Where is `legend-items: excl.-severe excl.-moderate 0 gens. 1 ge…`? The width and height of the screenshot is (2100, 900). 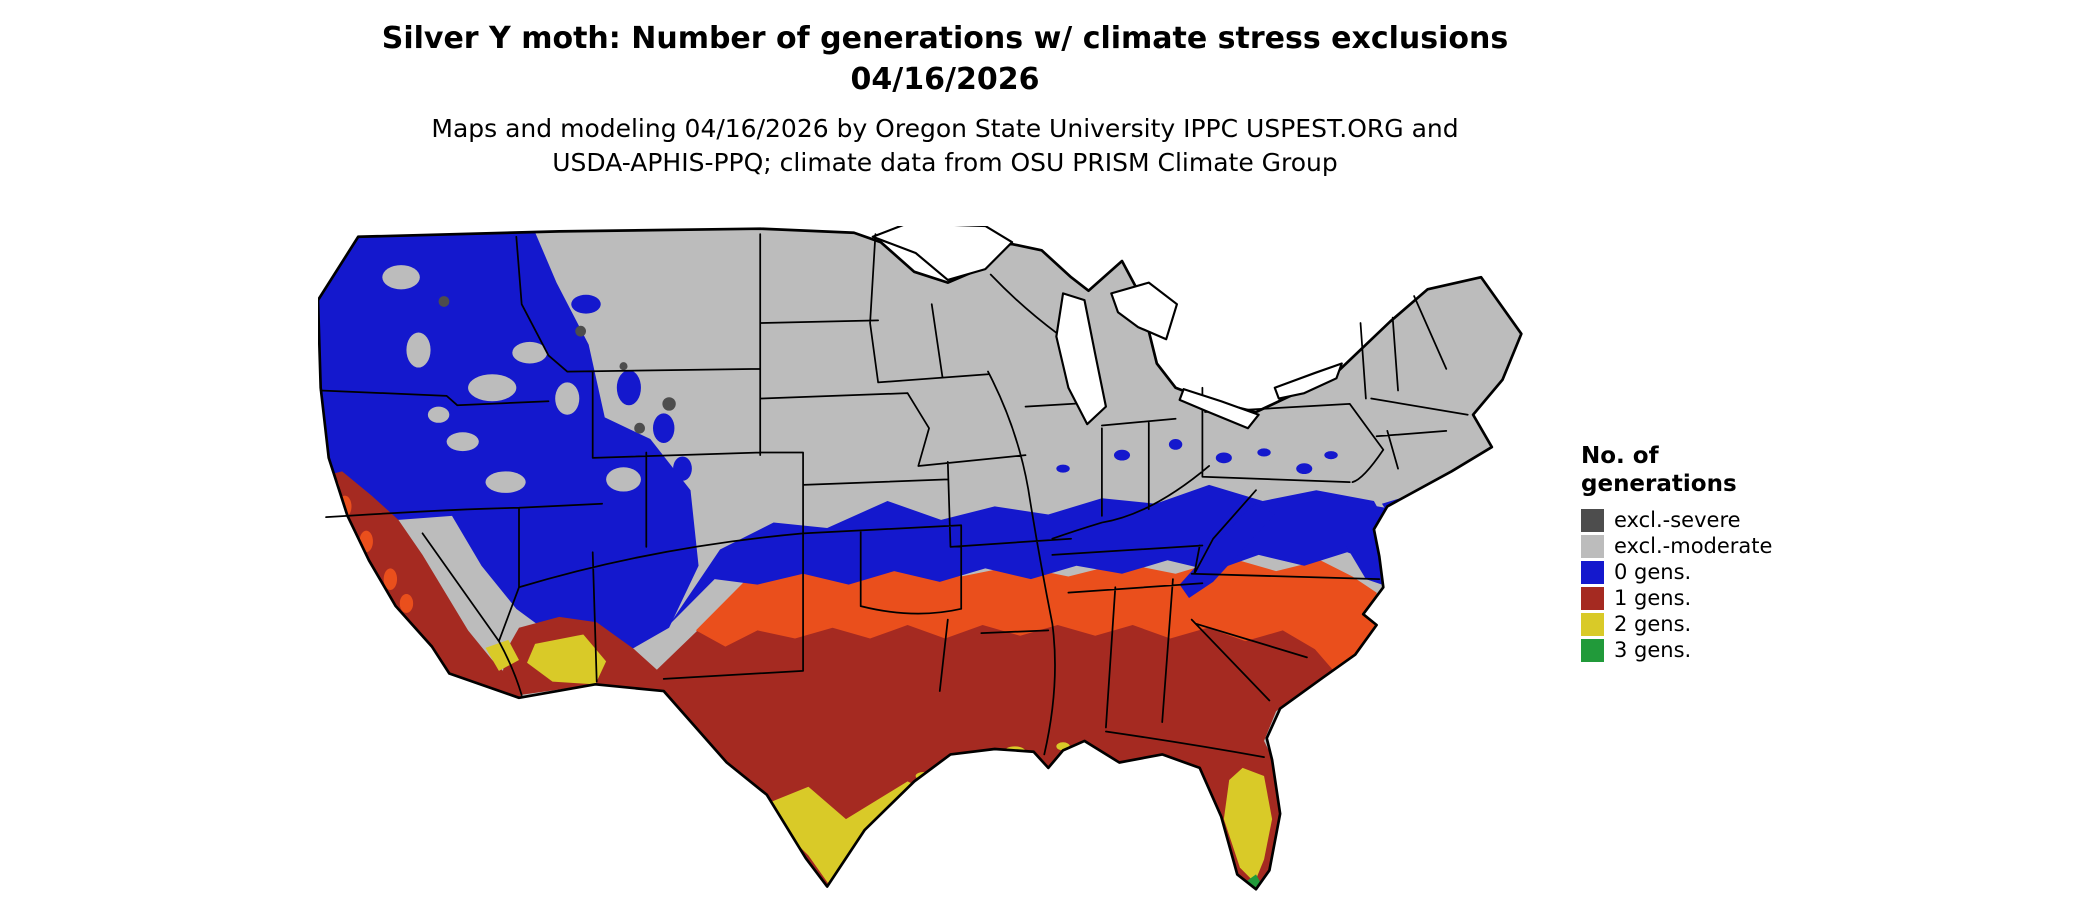 legend-items: excl.-severe excl.-moderate 0 gens. 1 ge… is located at coordinates (1731, 585).